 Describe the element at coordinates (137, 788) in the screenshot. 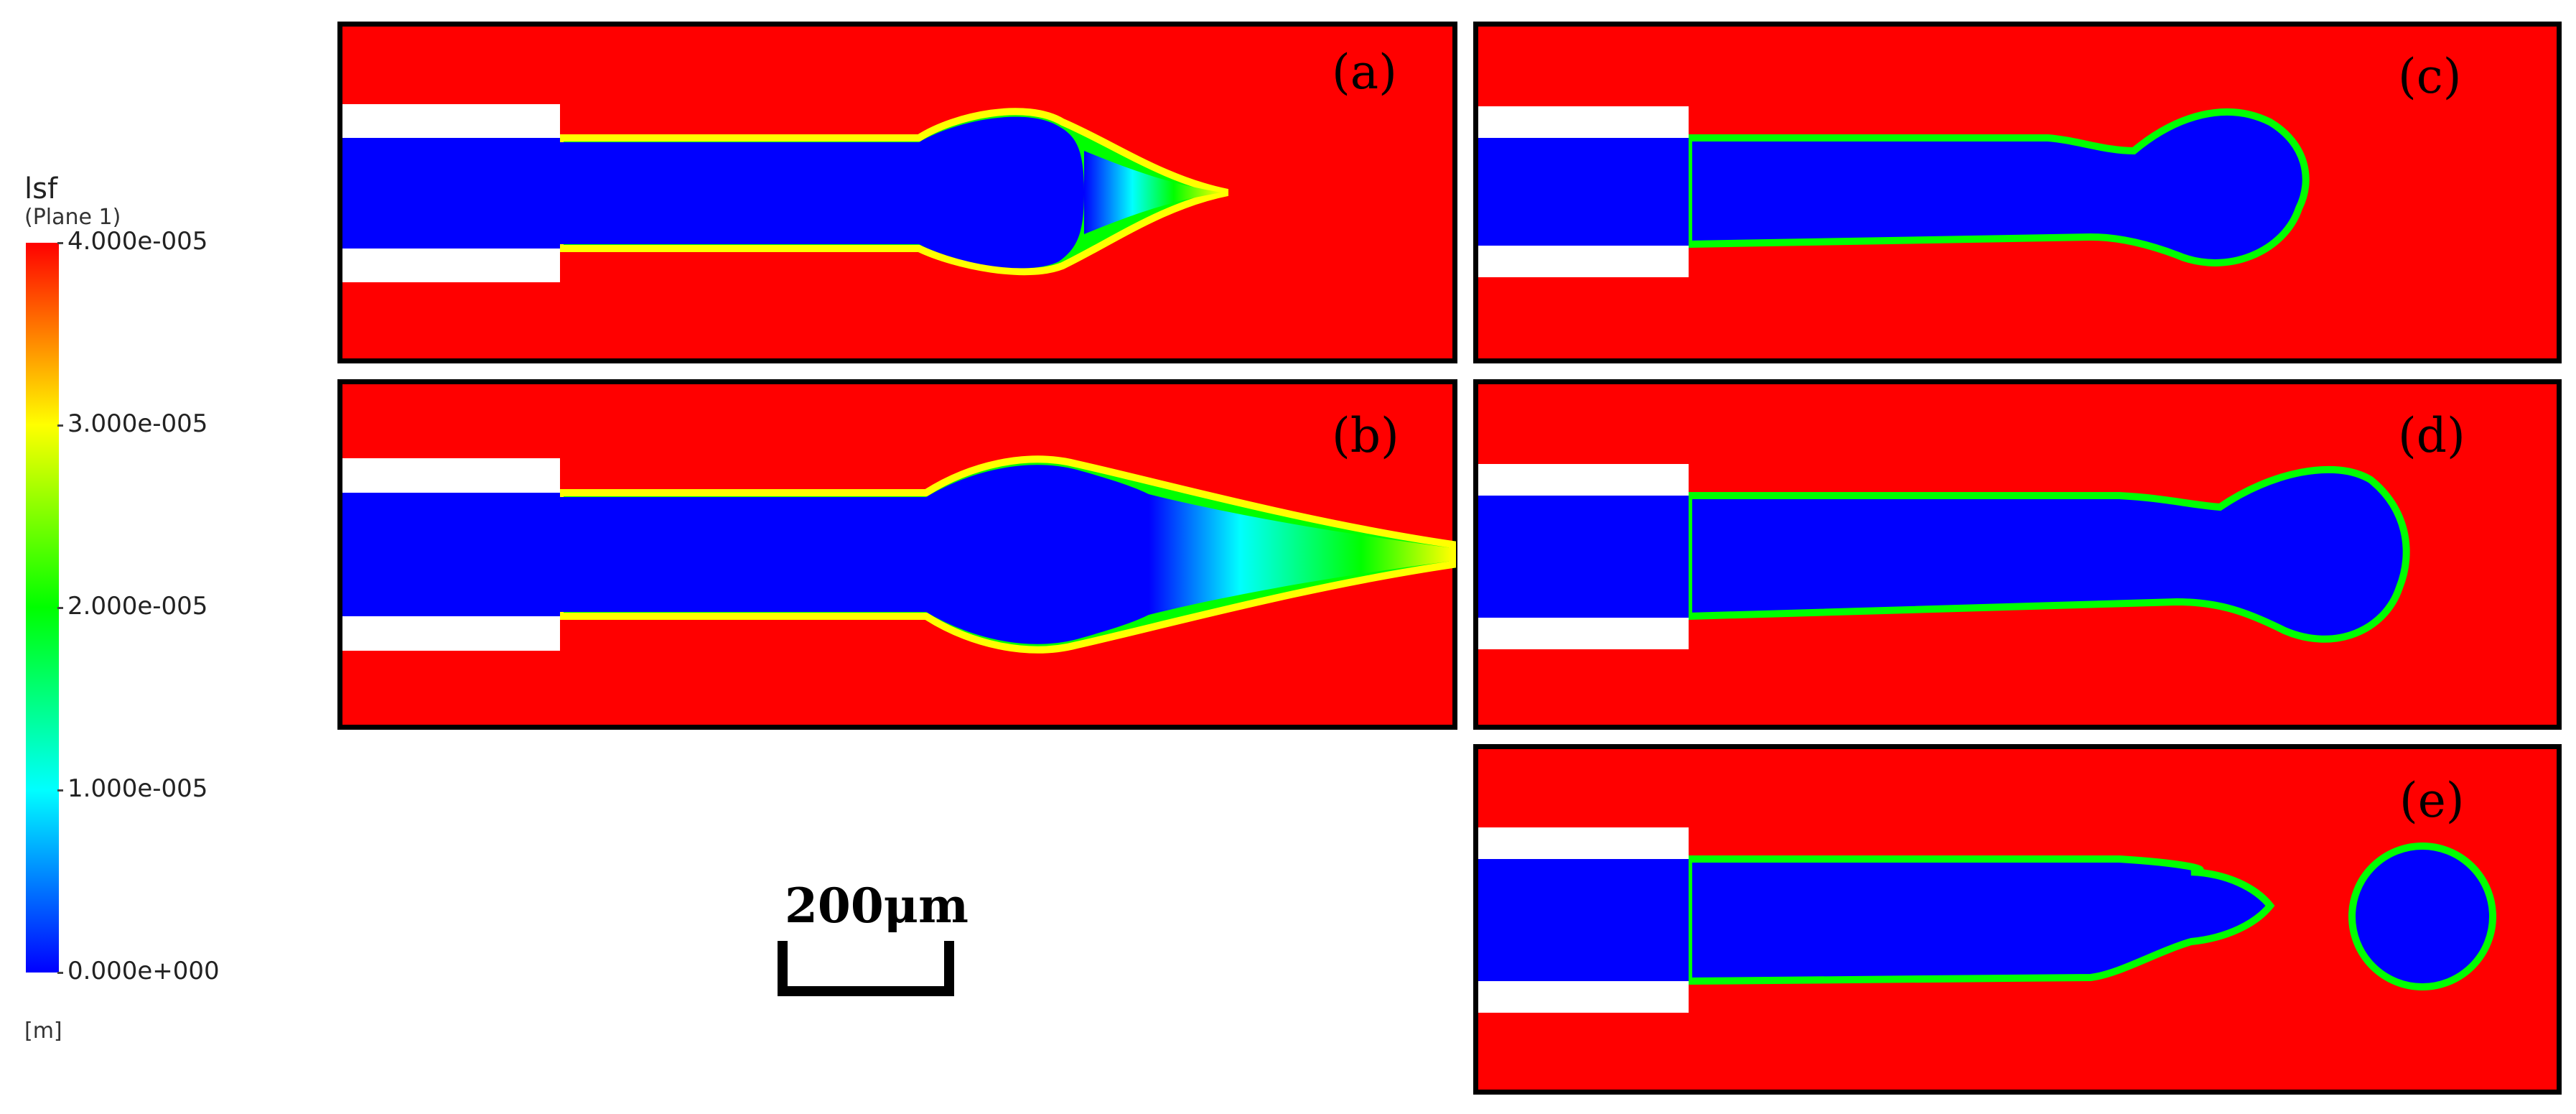

I see `colorbar-tick-label: 1.000e-005` at that location.